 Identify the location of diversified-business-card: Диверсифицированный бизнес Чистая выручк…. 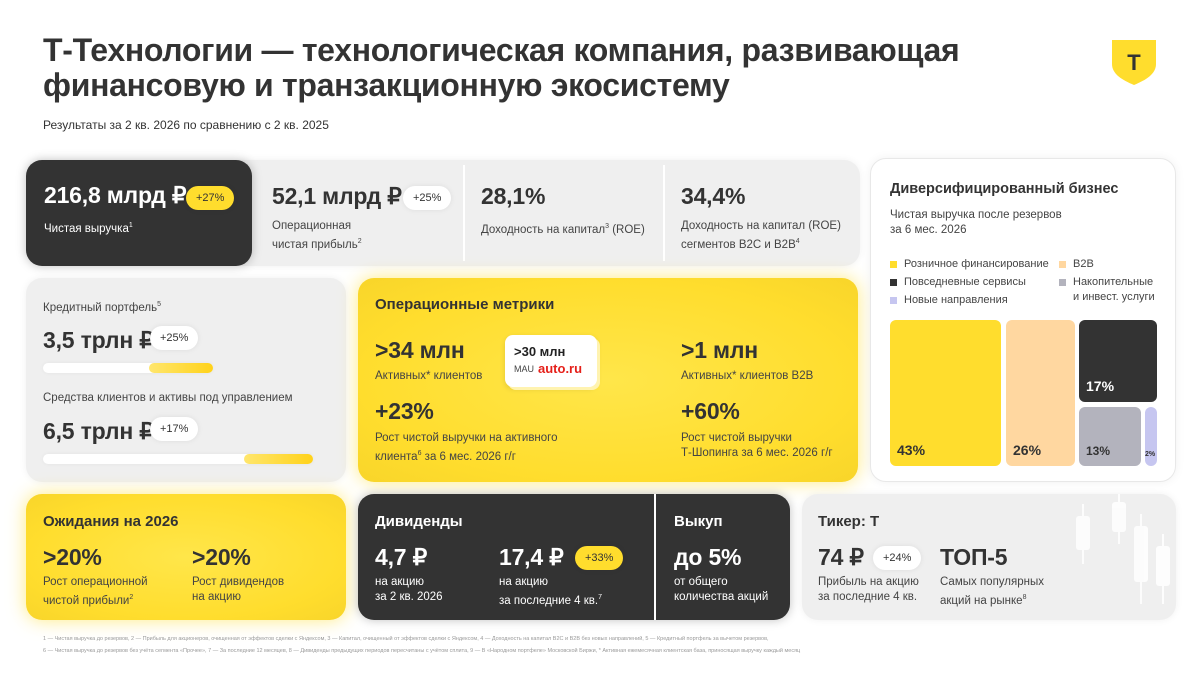
(1023, 320).